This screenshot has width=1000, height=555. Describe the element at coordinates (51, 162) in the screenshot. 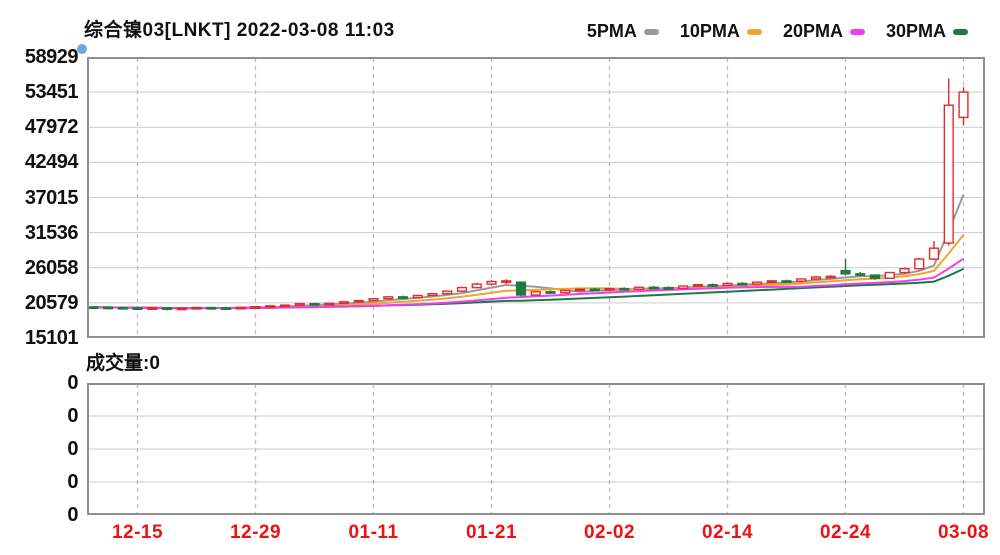

I see `price-tick-label: 42494` at that location.